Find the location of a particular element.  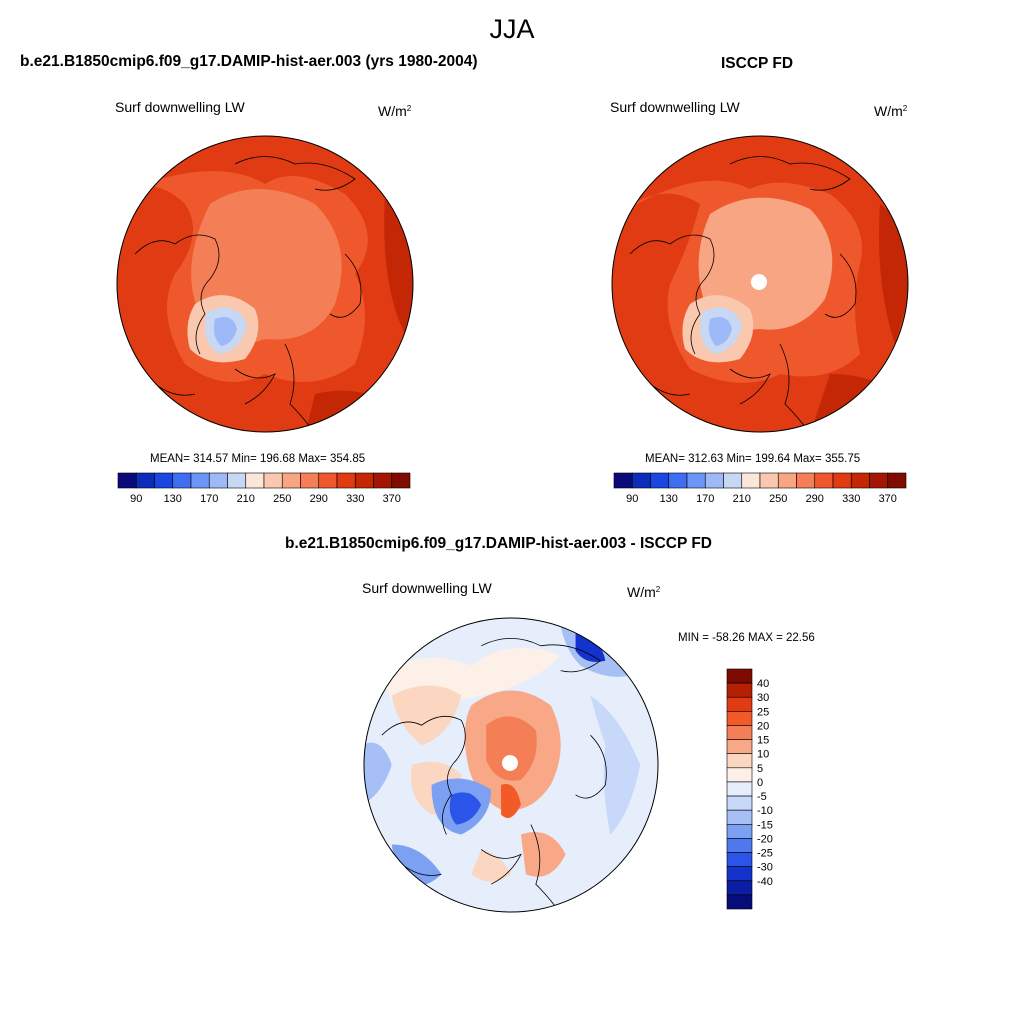

colorbar-tick-label: 5 is located at coordinates (760, 769).